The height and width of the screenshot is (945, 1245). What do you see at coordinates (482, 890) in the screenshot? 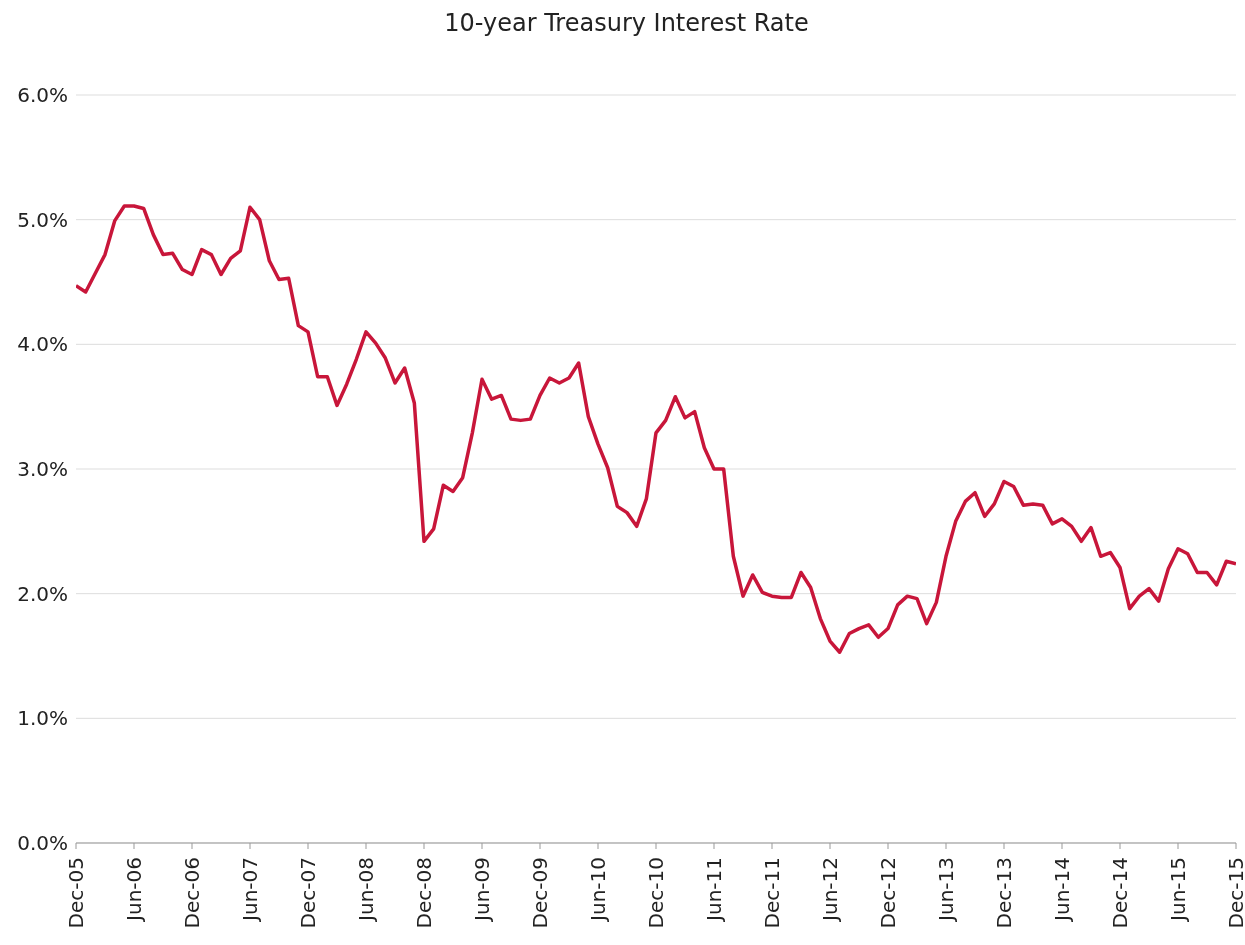
I see `x-tick-label: Jun-09` at bounding box center [482, 890].